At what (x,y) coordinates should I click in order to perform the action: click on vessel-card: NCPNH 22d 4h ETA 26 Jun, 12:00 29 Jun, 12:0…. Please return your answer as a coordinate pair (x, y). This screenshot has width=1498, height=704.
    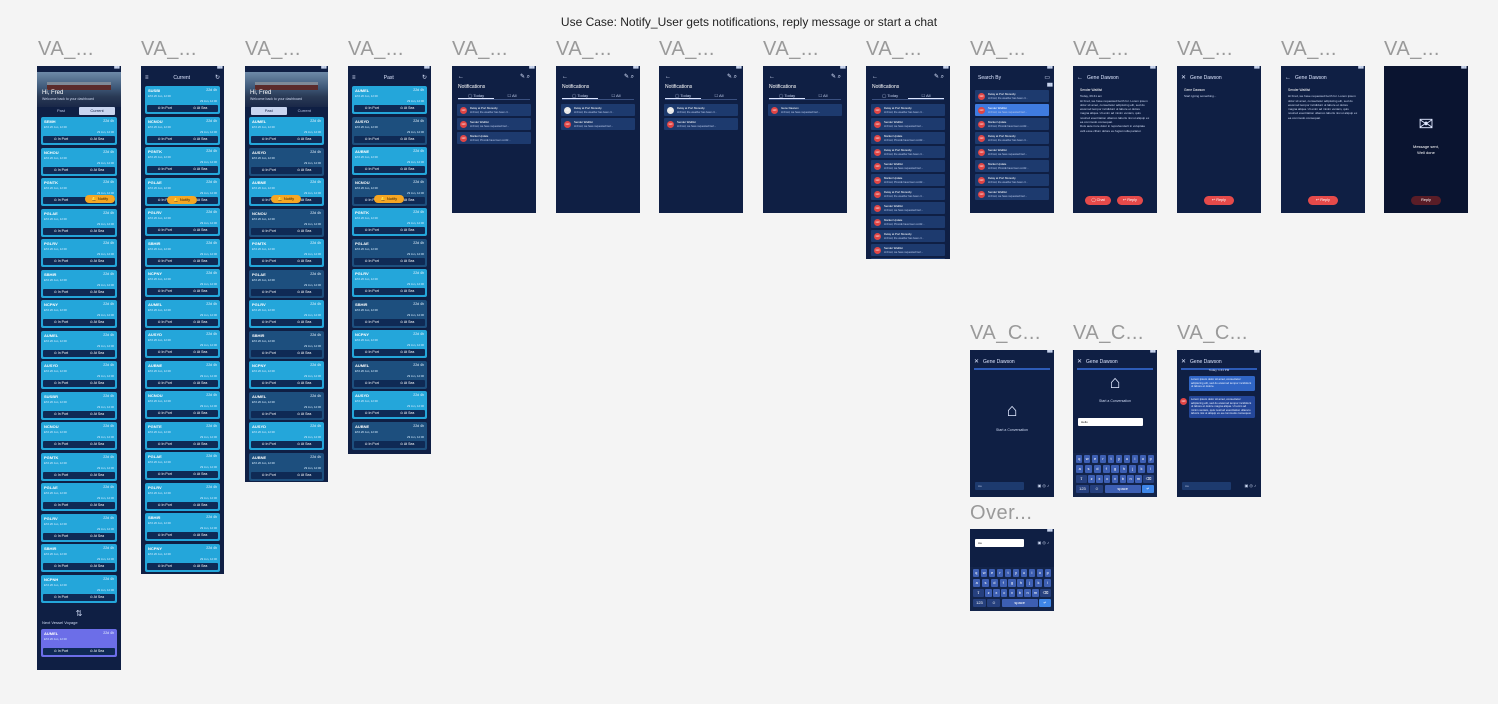
    Looking at the image, I should click on (79, 588).